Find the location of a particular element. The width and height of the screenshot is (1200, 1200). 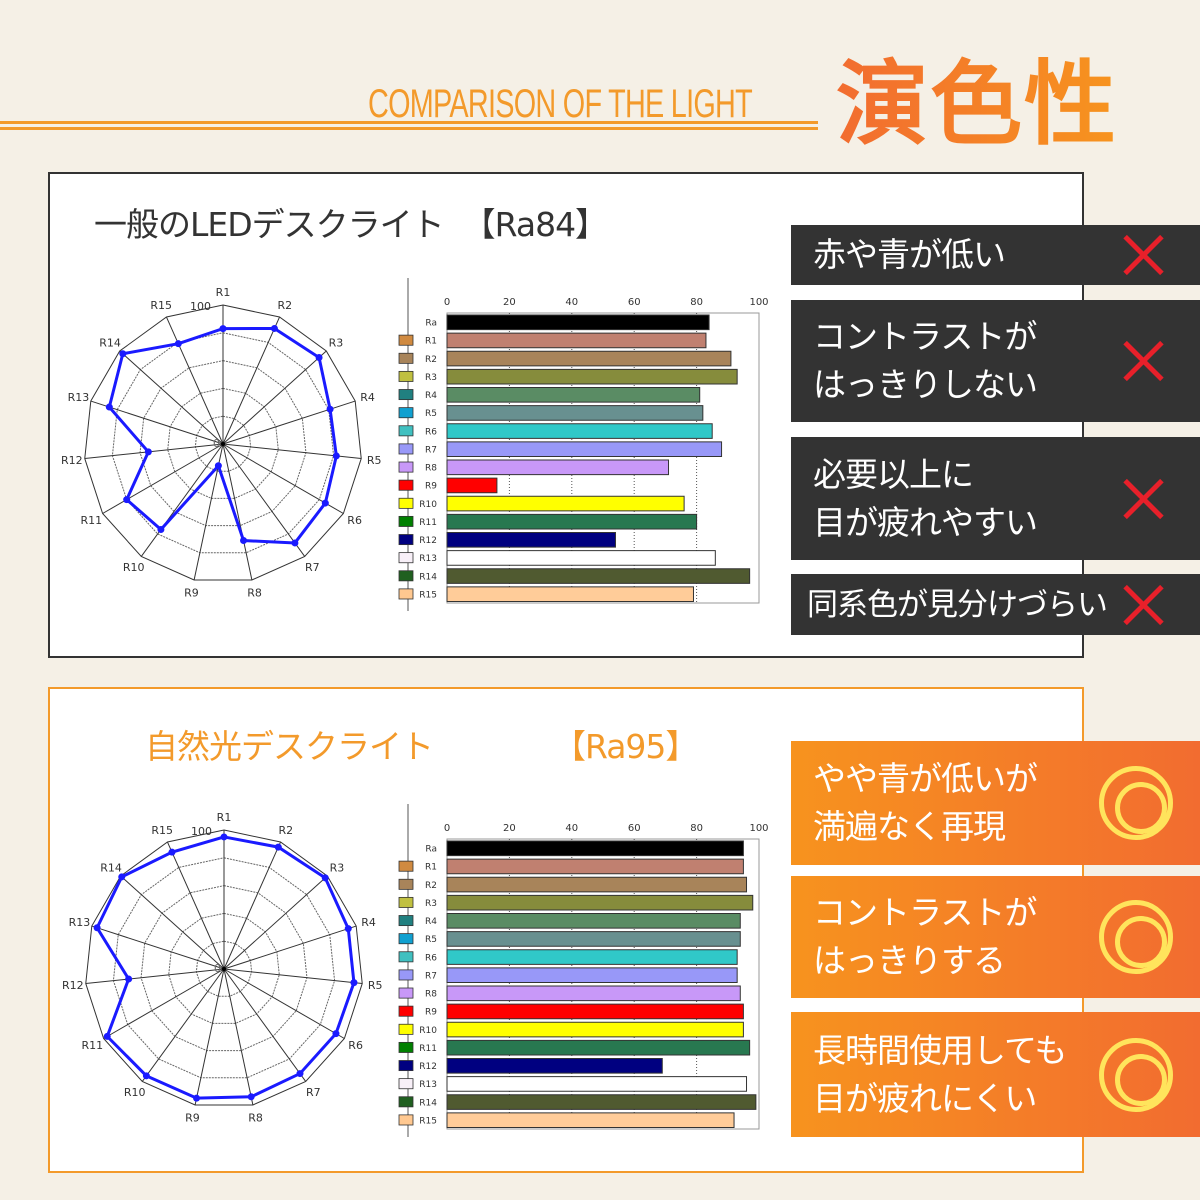

bar-R14 is located at coordinates (601, 1102).